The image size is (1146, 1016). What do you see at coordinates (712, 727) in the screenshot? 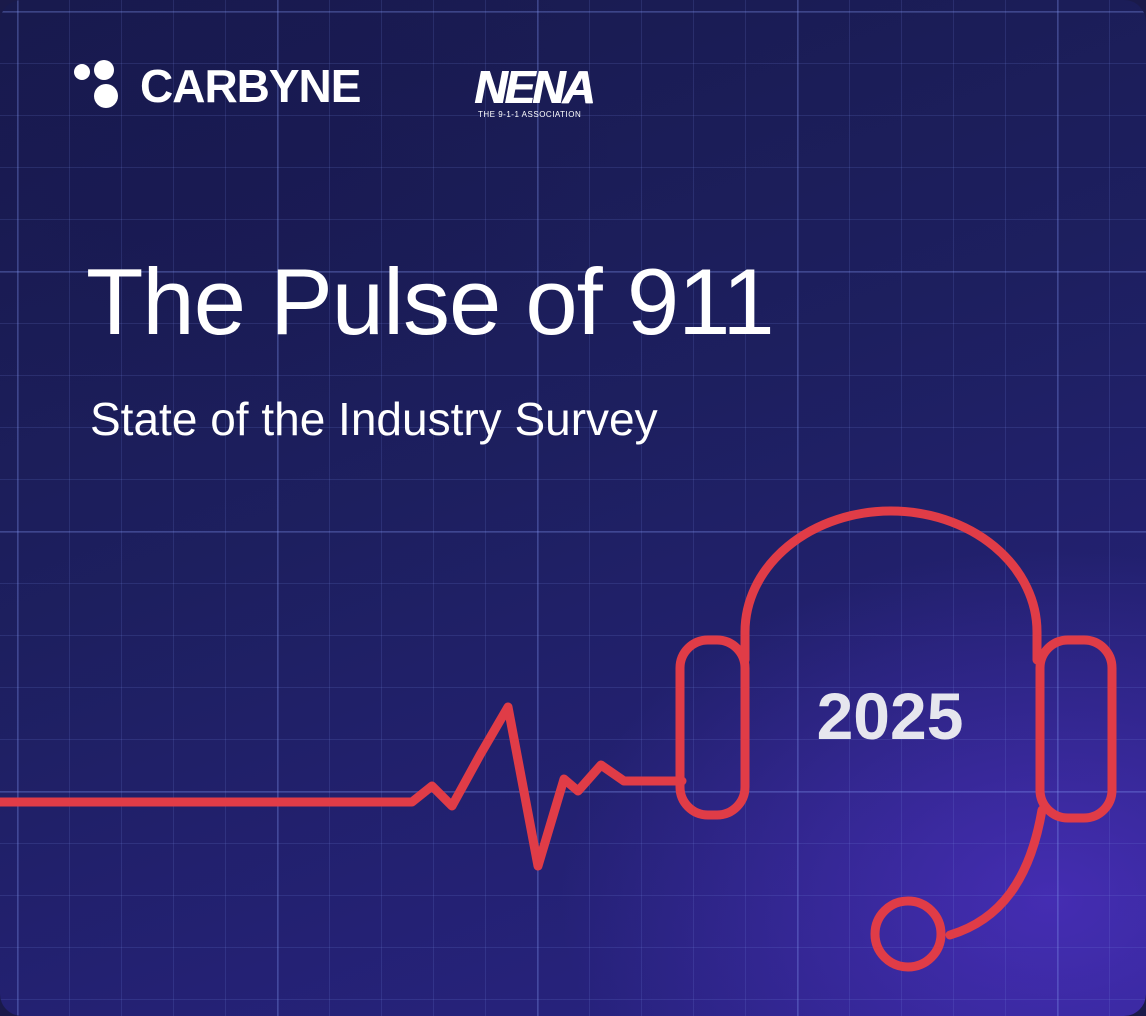
I see `left-earcup-icon` at bounding box center [712, 727].